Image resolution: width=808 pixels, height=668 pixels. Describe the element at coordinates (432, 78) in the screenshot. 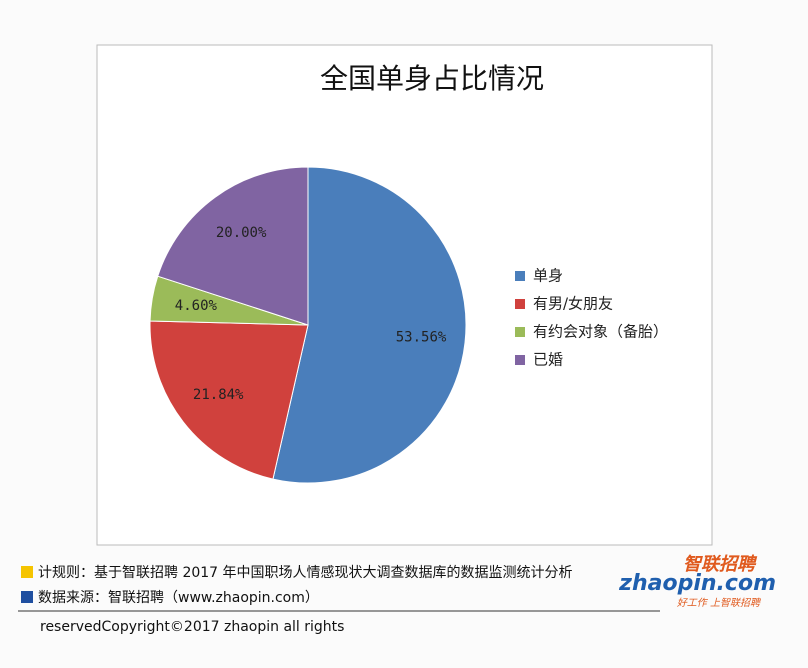

I see `chart-title: 全国单身占比情况` at that location.